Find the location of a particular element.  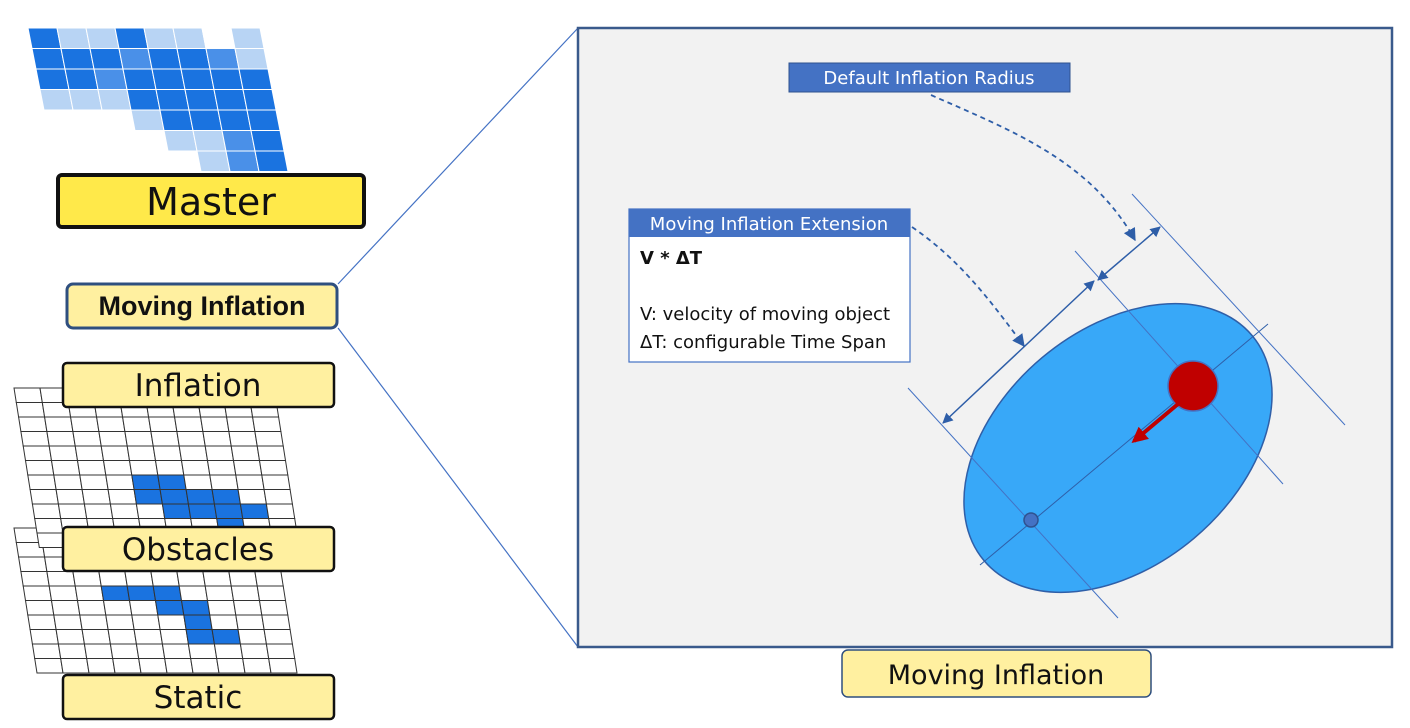

obstacles-label-box is located at coordinates (198, 549).